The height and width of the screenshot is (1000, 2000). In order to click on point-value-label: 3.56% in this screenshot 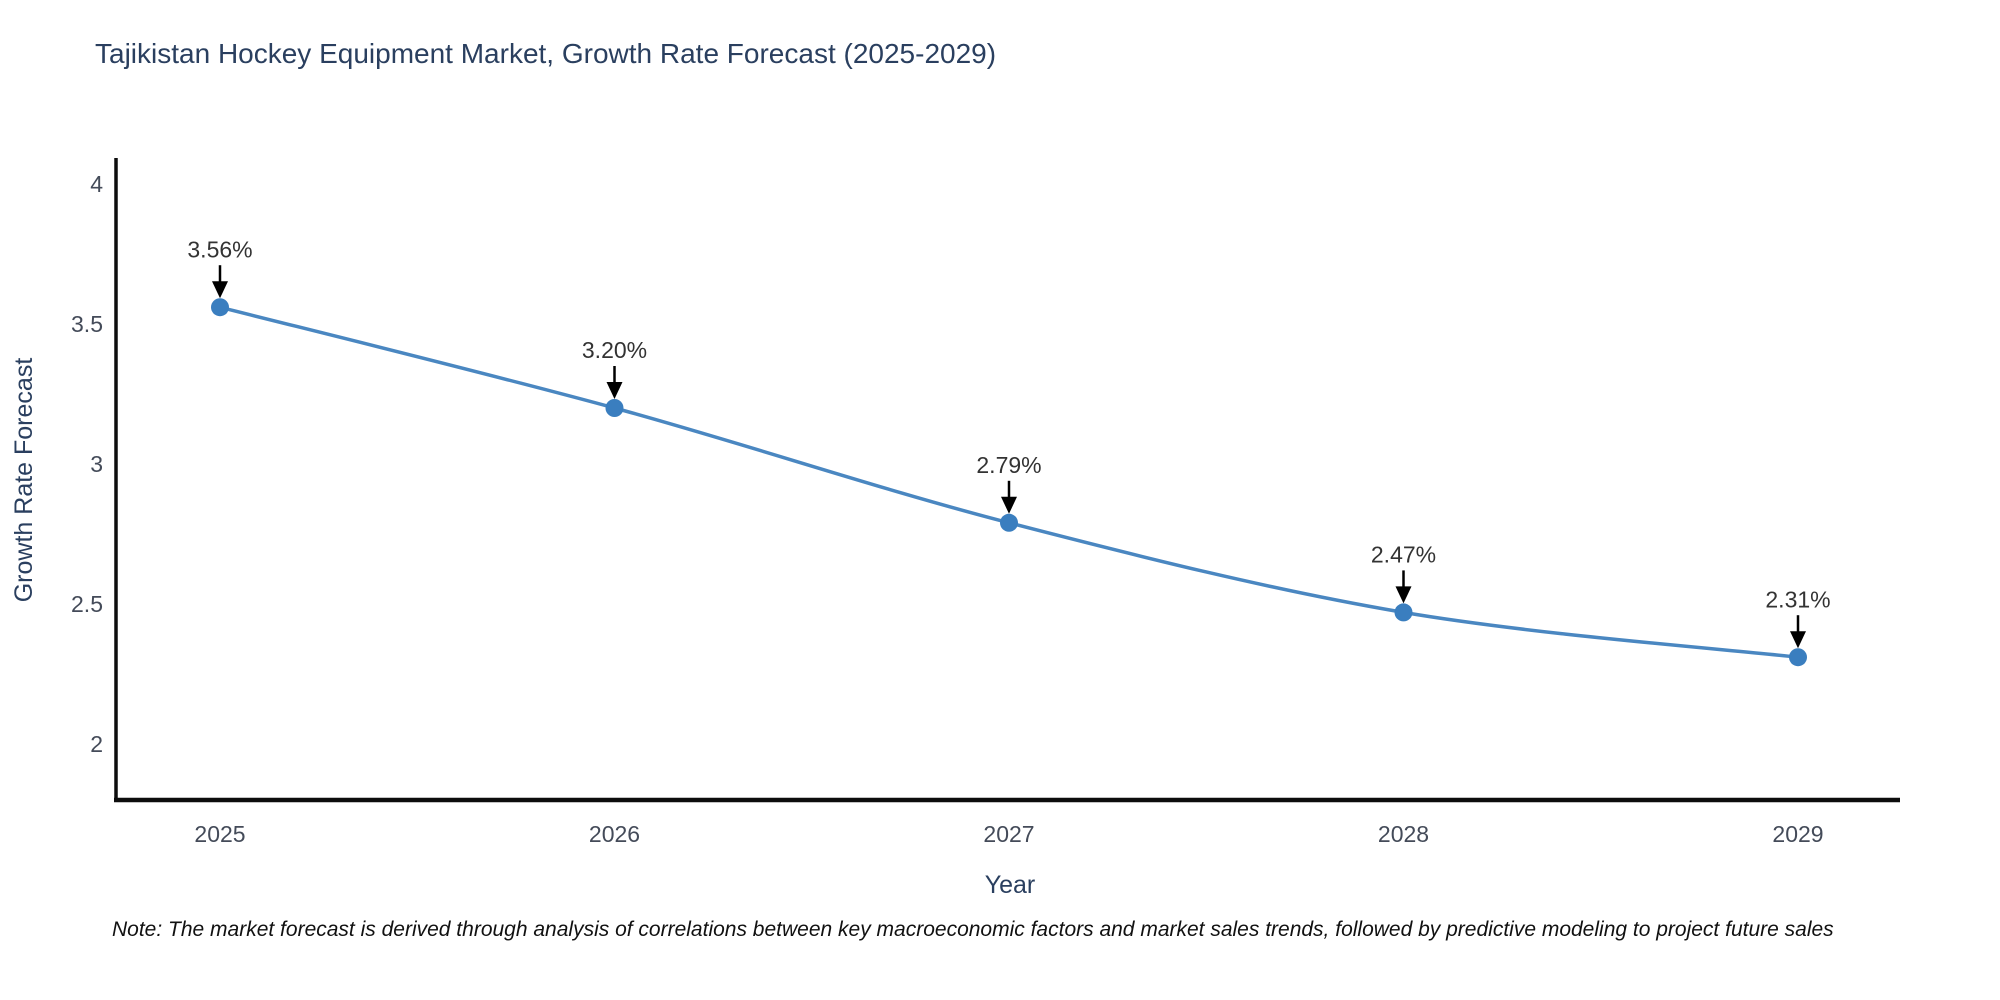, I will do `click(219, 249)`.